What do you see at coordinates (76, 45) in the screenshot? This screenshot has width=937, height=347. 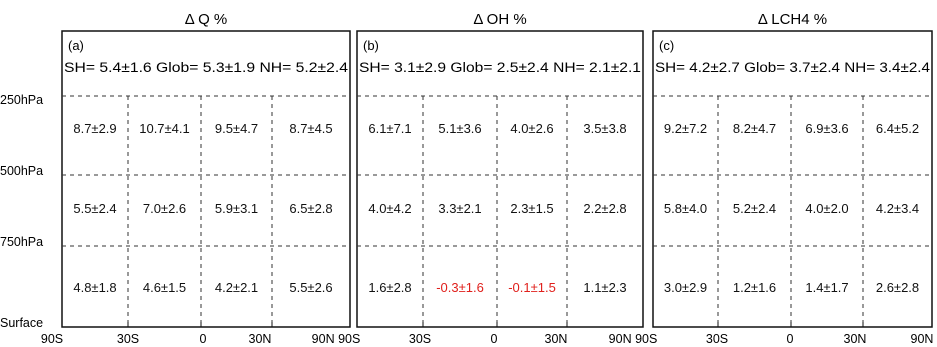 I see `panel-a-label: (a)` at bounding box center [76, 45].